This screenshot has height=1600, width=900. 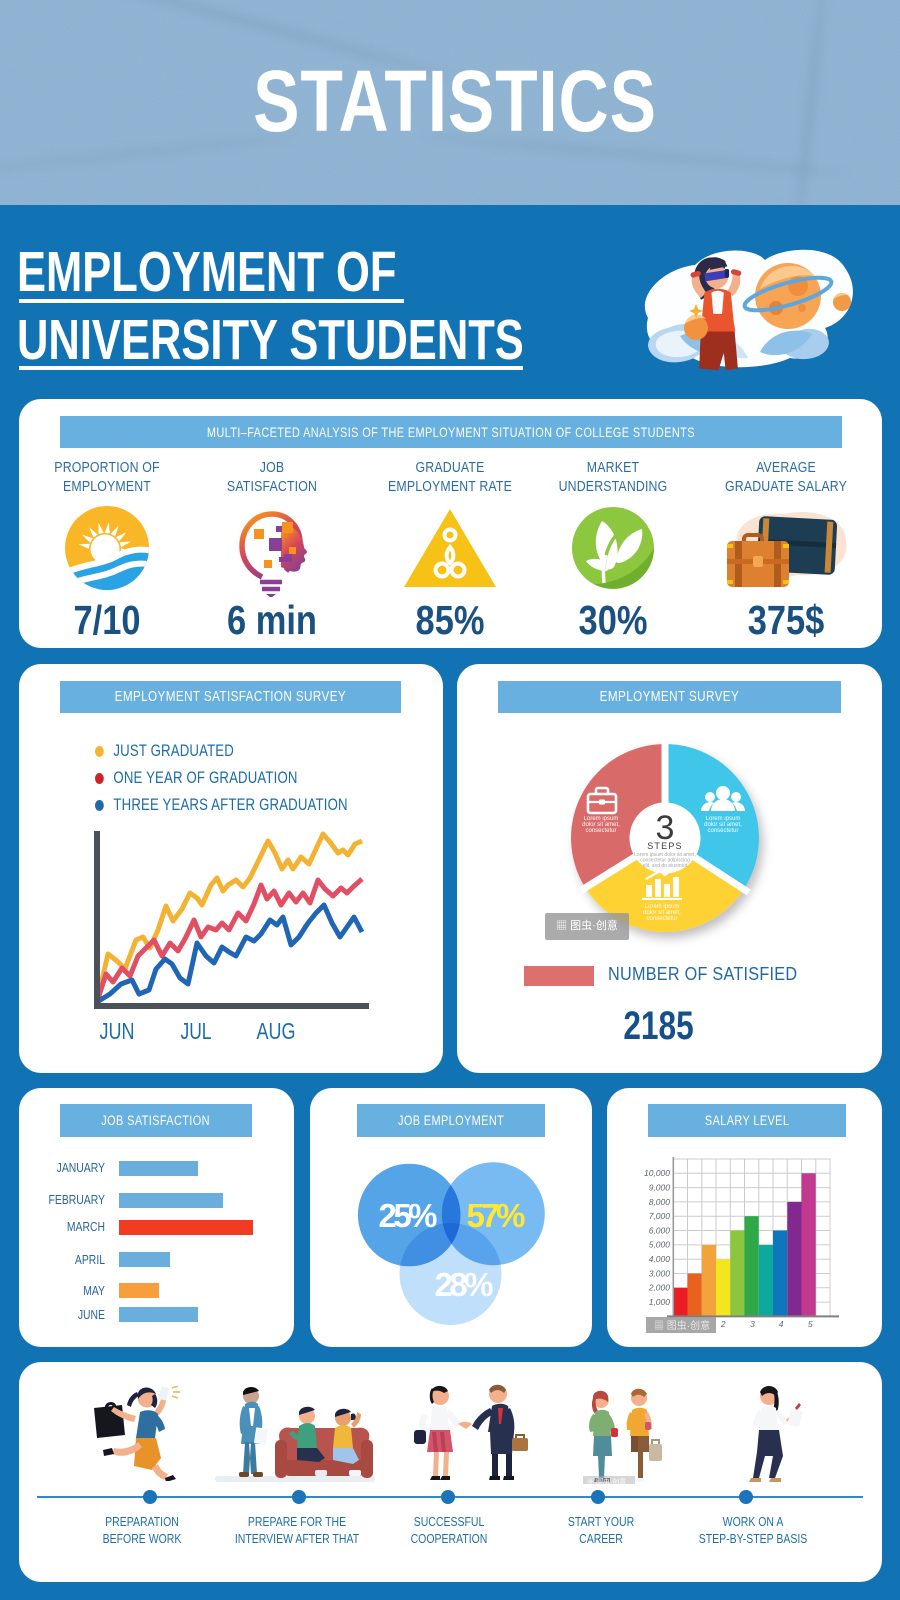 I want to click on svg-text: JUL, so click(x=196, y=1031).